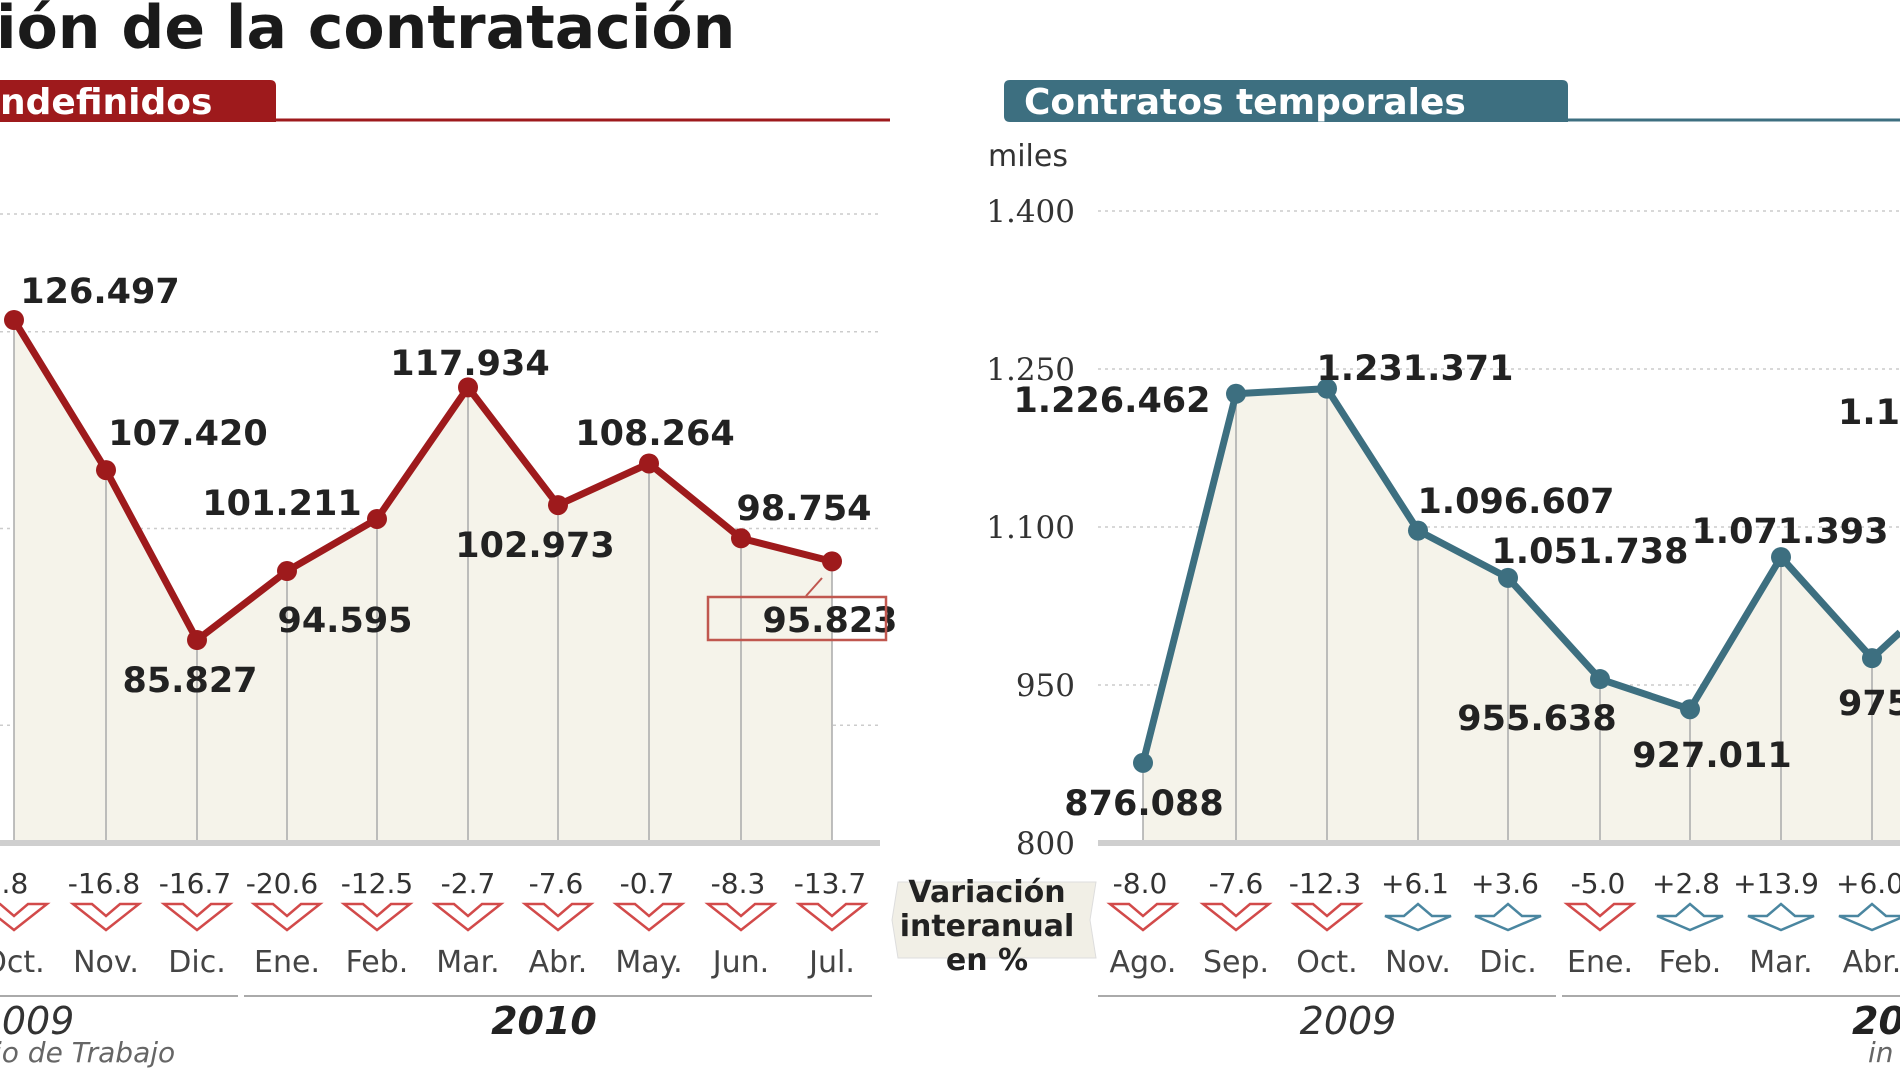 Image resolution: width=1900 pixels, height=1069 pixels. I want to click on temporales-tag-background, so click(1286, 101).